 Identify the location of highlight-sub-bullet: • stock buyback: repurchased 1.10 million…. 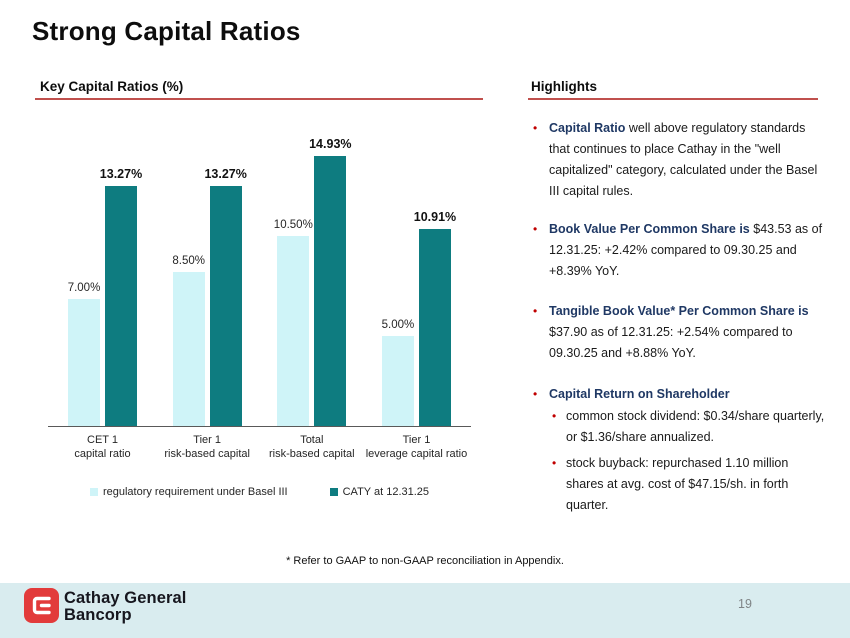
(687, 484).